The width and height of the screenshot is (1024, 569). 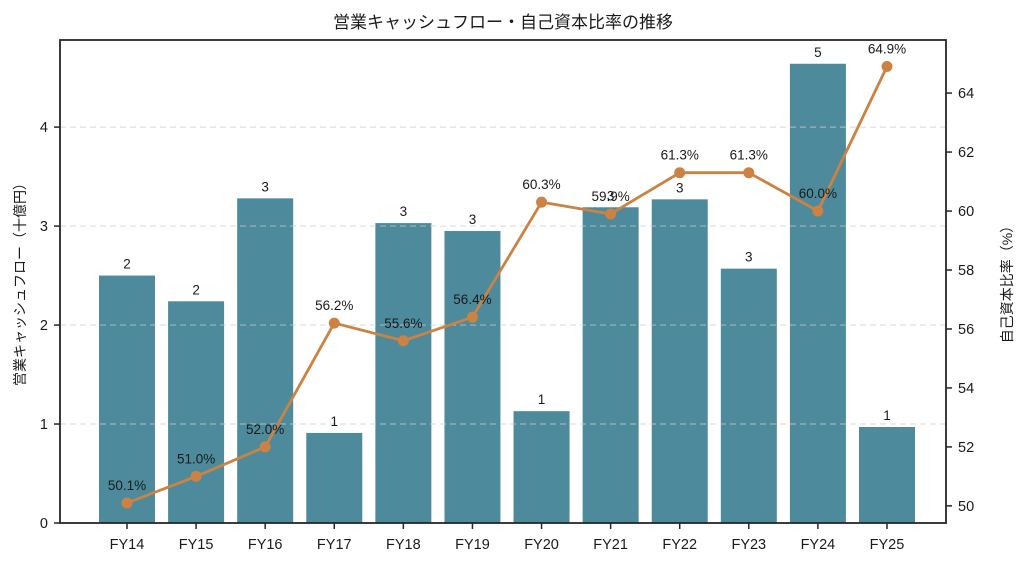 What do you see at coordinates (335, 421) in the screenshot?
I see `bar-label-FY17: 1` at bounding box center [335, 421].